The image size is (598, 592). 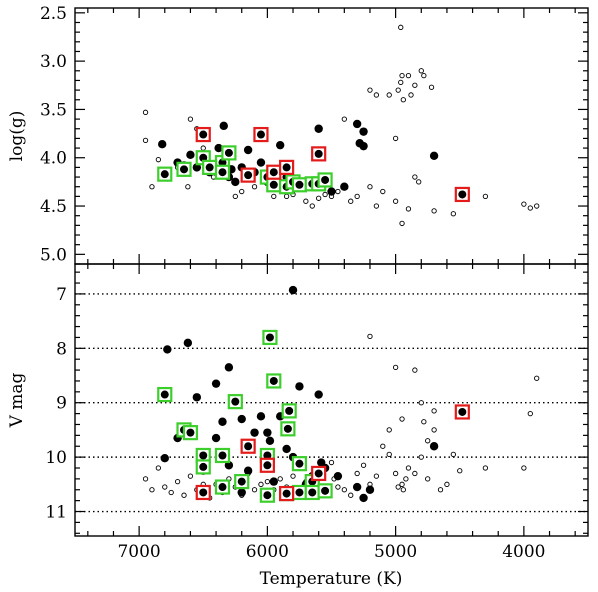 I want to click on x-axis-label: Temperature (K), so click(x=331, y=579).